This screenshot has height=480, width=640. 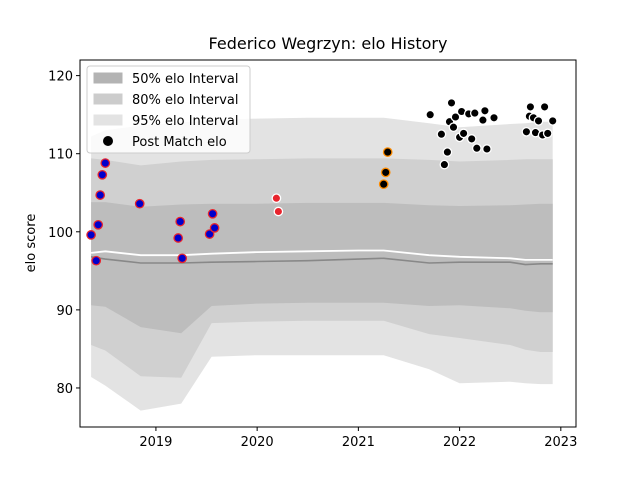 What do you see at coordinates (64, 389) in the screenshot?
I see `y-tick-label-80: 80` at bounding box center [64, 389].